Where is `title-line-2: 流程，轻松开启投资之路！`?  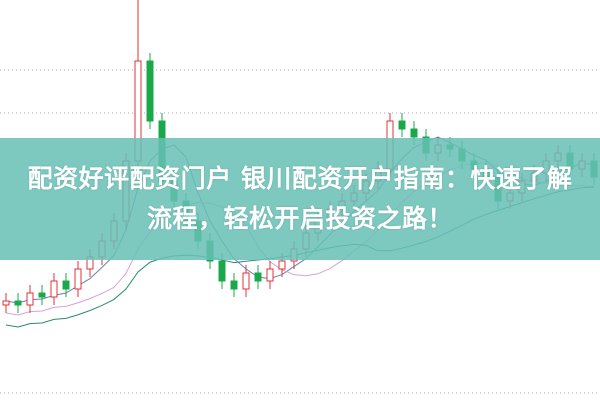
title-line-2: 流程，轻松开启投资之路！ is located at coordinates (299, 218).